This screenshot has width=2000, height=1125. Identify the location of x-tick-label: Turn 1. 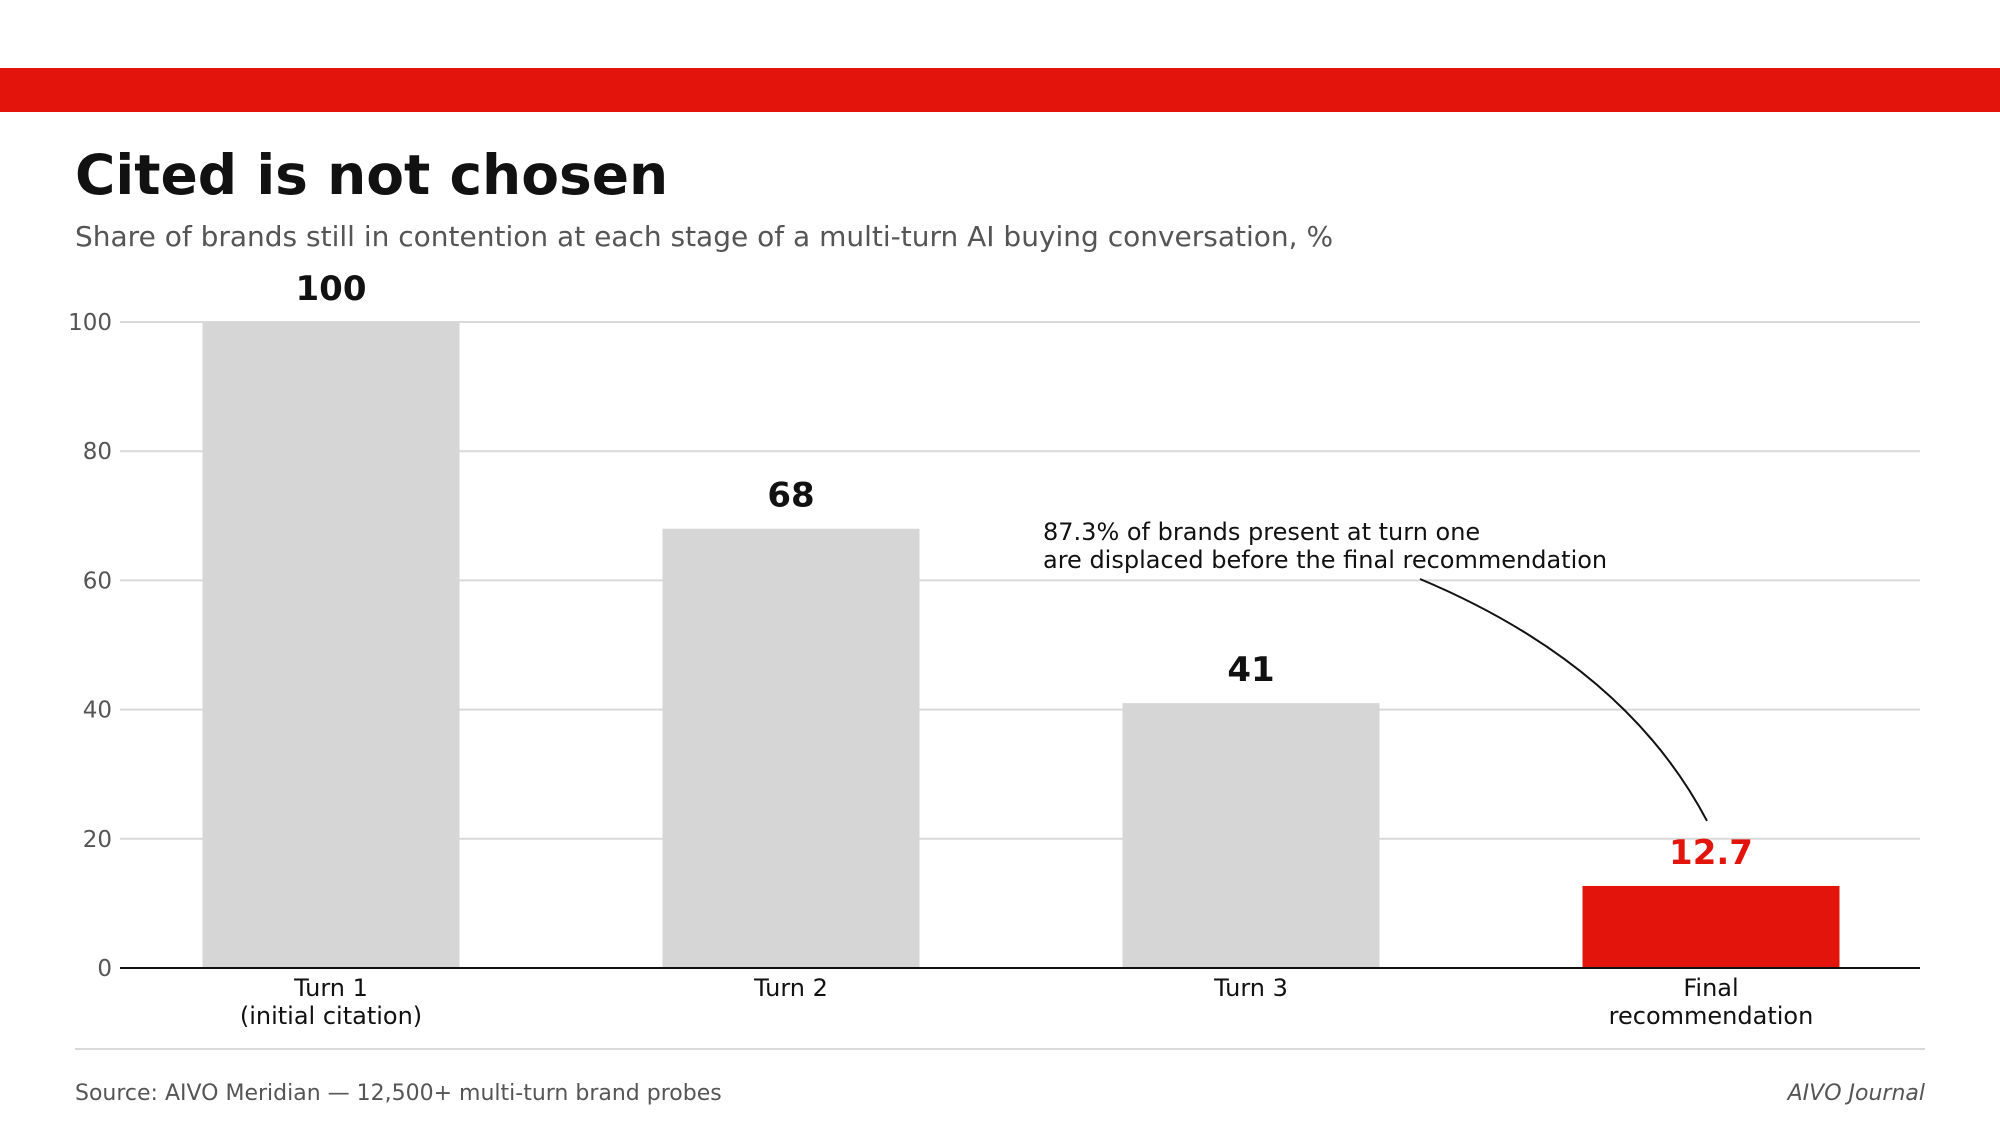
(330, 988).